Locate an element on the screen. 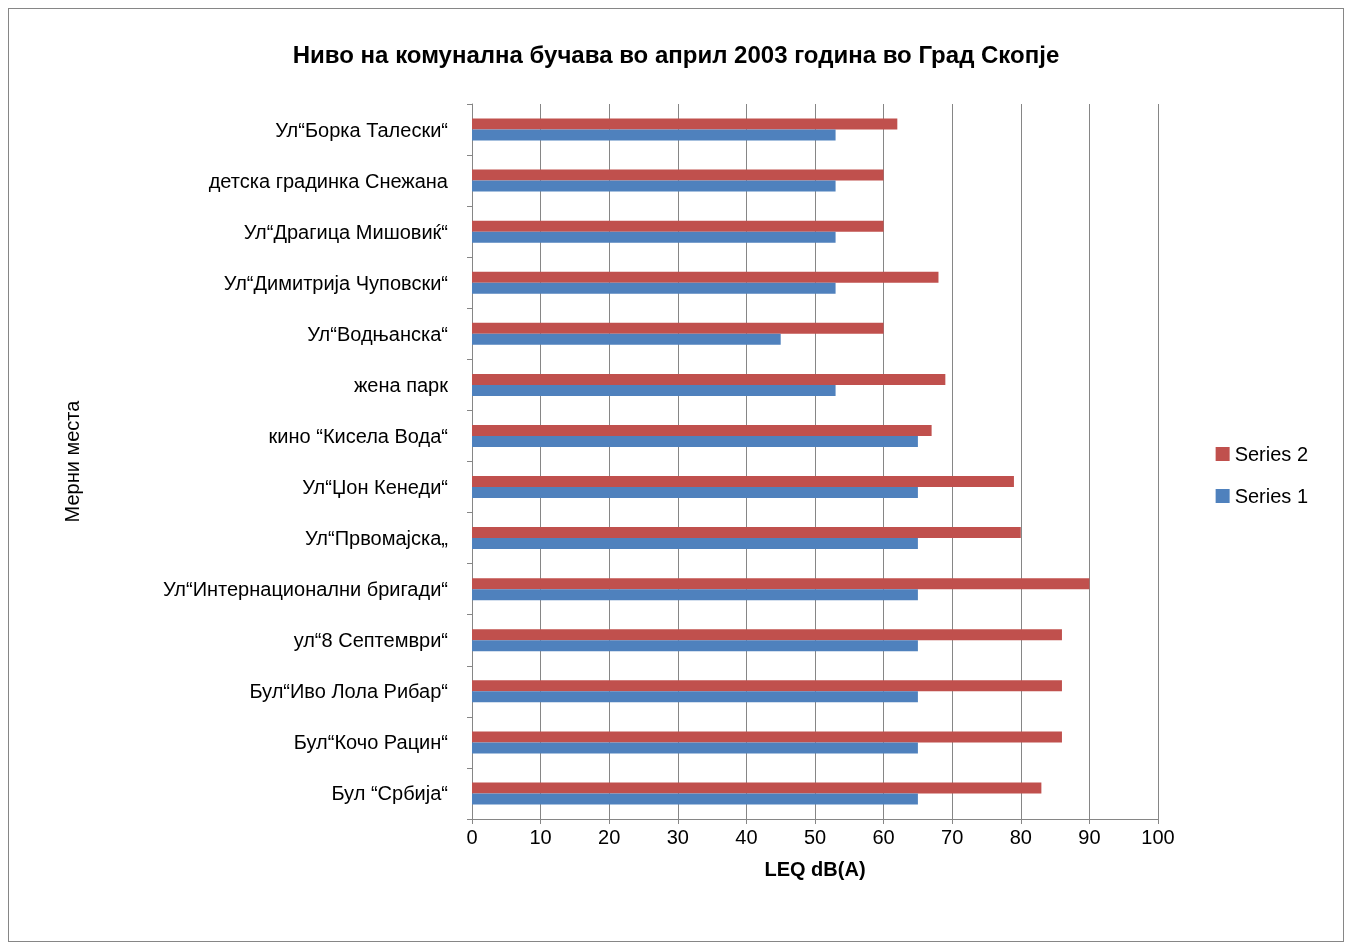 The height and width of the screenshot is (950, 1352). x-tick-label: 80 is located at coordinates (1020, 837).